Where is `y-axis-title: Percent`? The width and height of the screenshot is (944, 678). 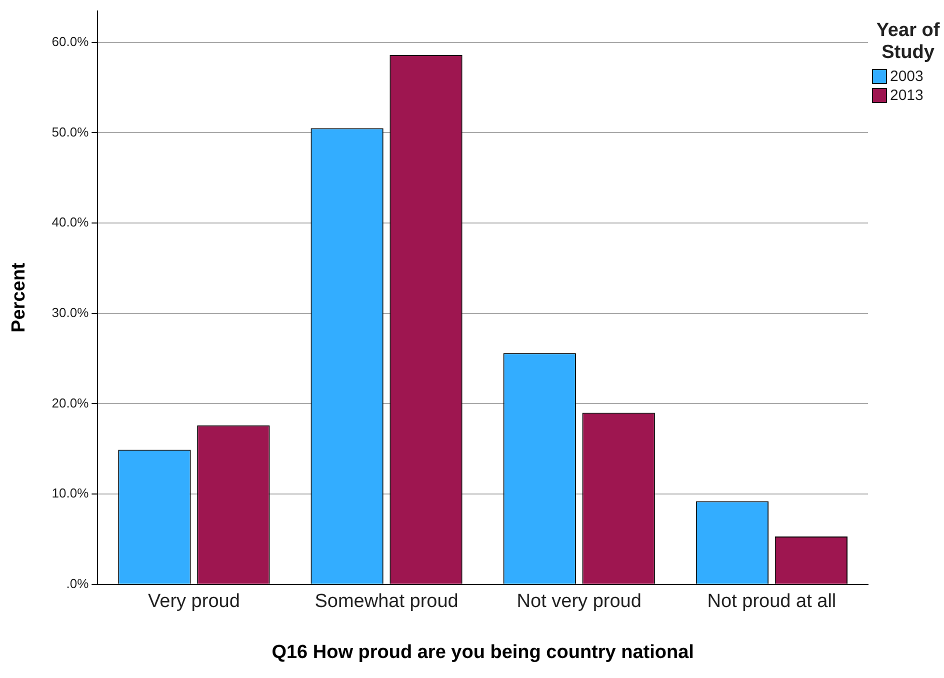 y-axis-title: Percent is located at coordinates (19, 297).